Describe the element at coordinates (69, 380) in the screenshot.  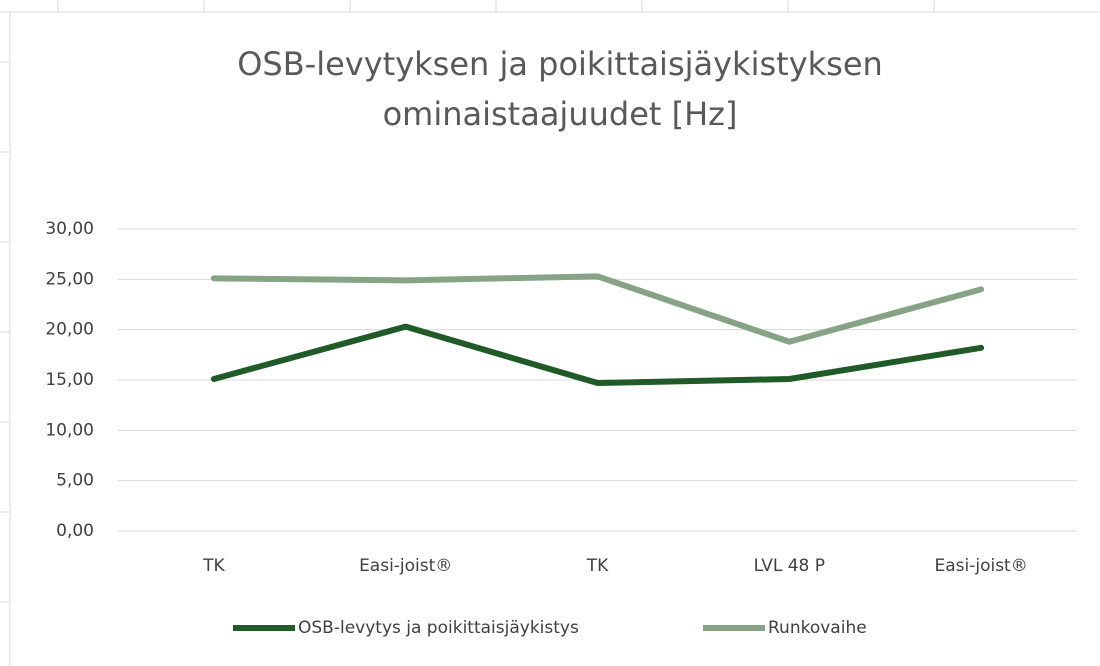
I see `y-tick-label: 15,00` at that location.